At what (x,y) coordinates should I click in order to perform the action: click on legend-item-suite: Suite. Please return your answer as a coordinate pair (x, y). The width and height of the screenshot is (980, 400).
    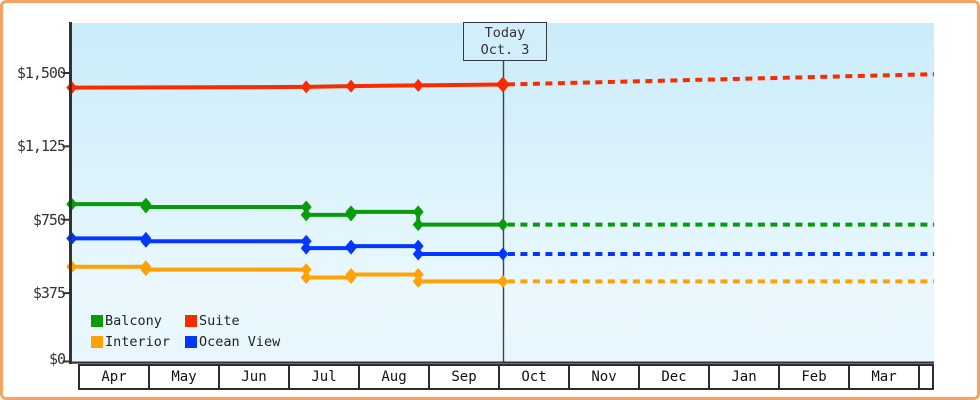
    Looking at the image, I should click on (232, 320).